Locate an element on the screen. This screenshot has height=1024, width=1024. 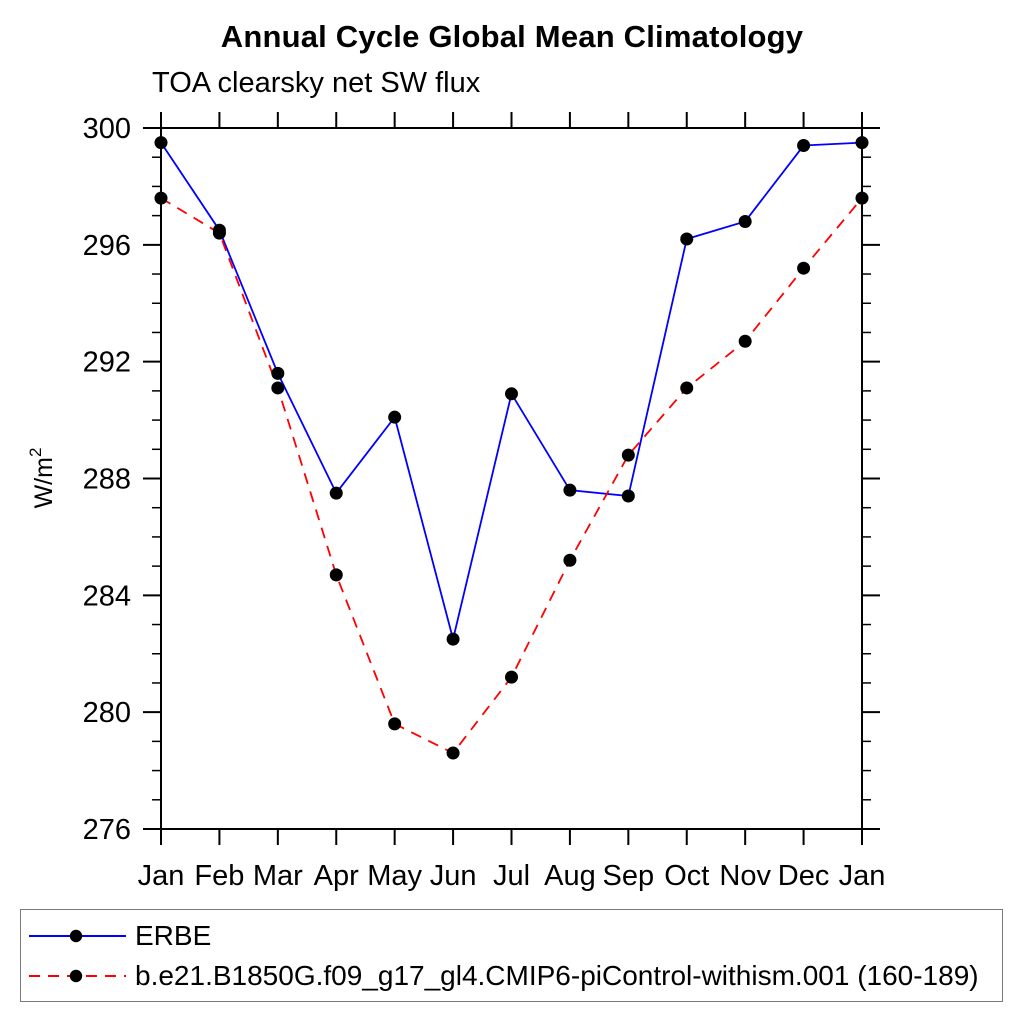
legend-swatch-solid-line is located at coordinates (77, 935).